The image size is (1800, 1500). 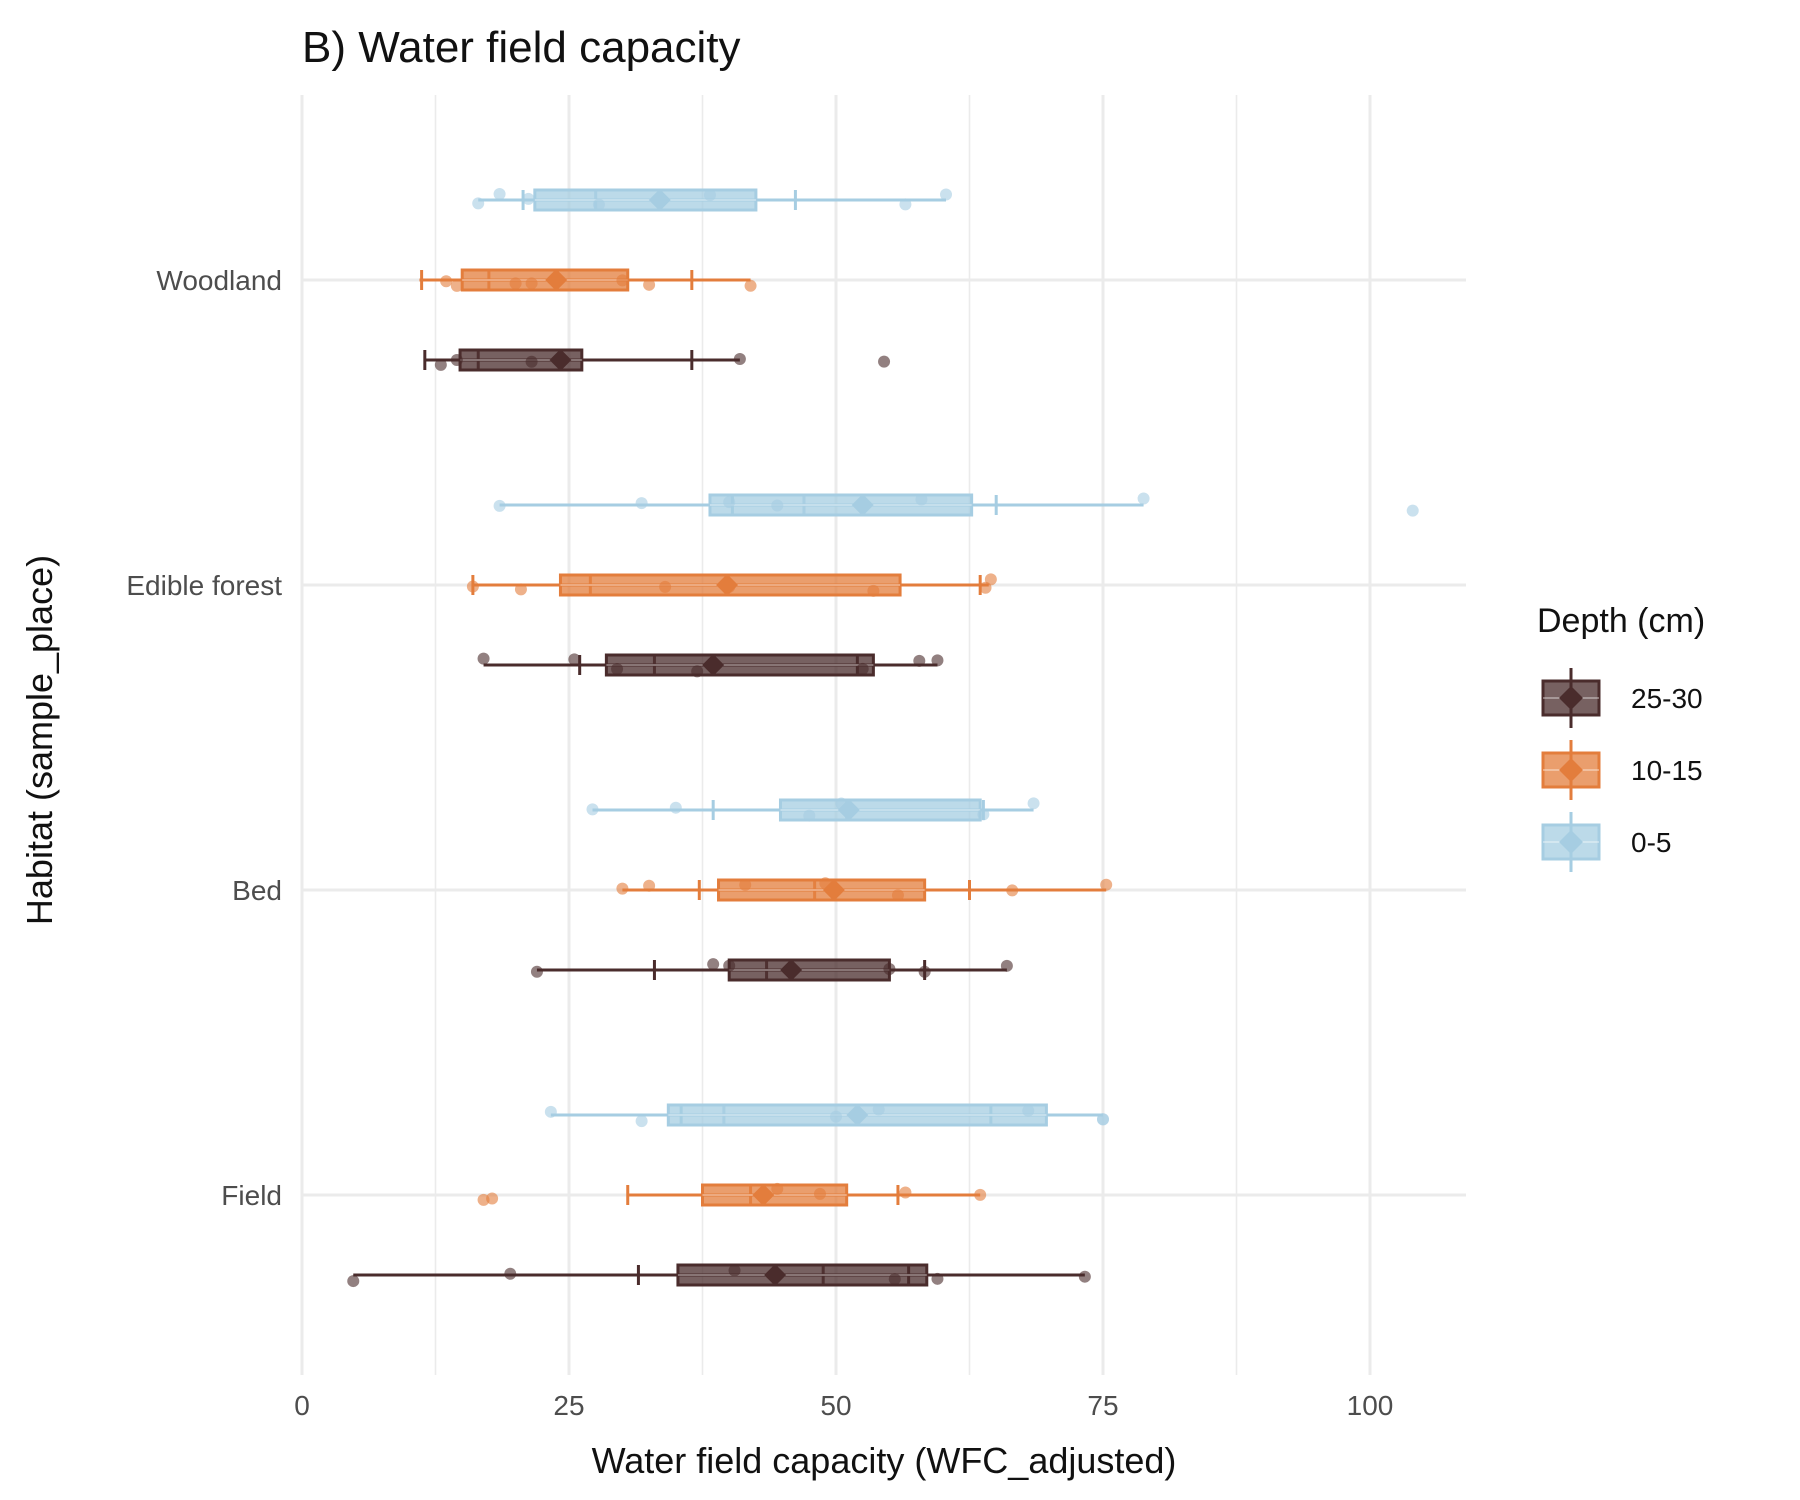 I want to click on x-tick-label: 25, so click(x=568, y=1405).